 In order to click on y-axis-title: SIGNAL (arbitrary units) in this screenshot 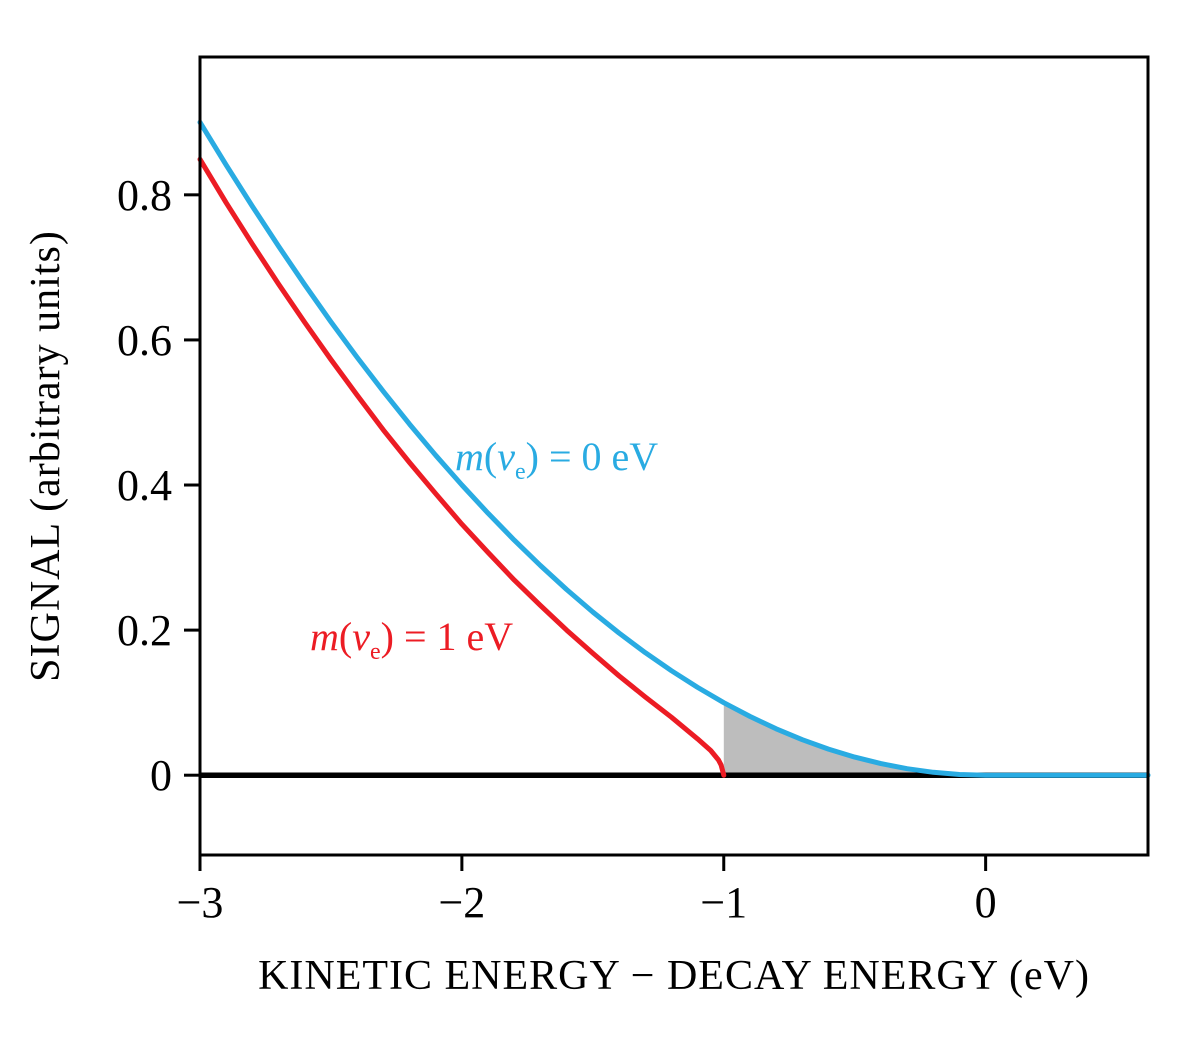, I will do `click(46, 456)`.